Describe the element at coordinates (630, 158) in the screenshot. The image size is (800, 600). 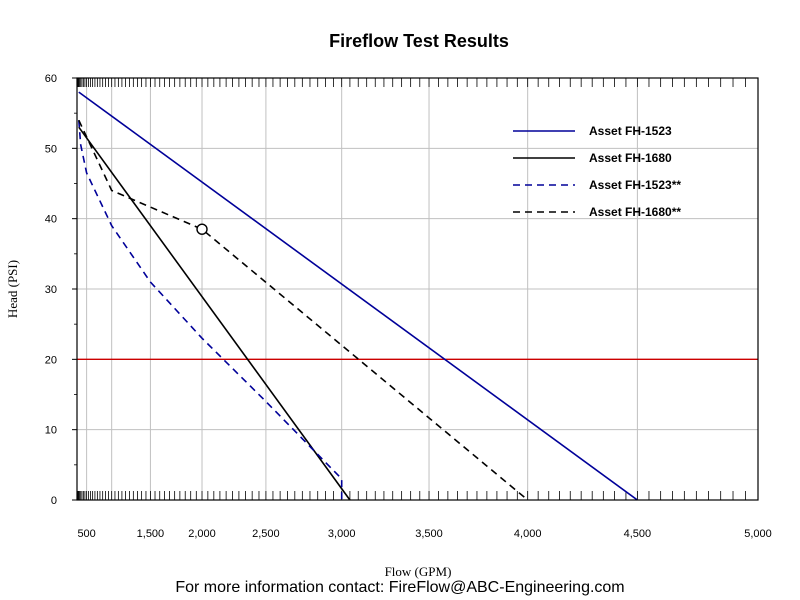
I see `legend-label-2: Asset FH-1680` at that location.